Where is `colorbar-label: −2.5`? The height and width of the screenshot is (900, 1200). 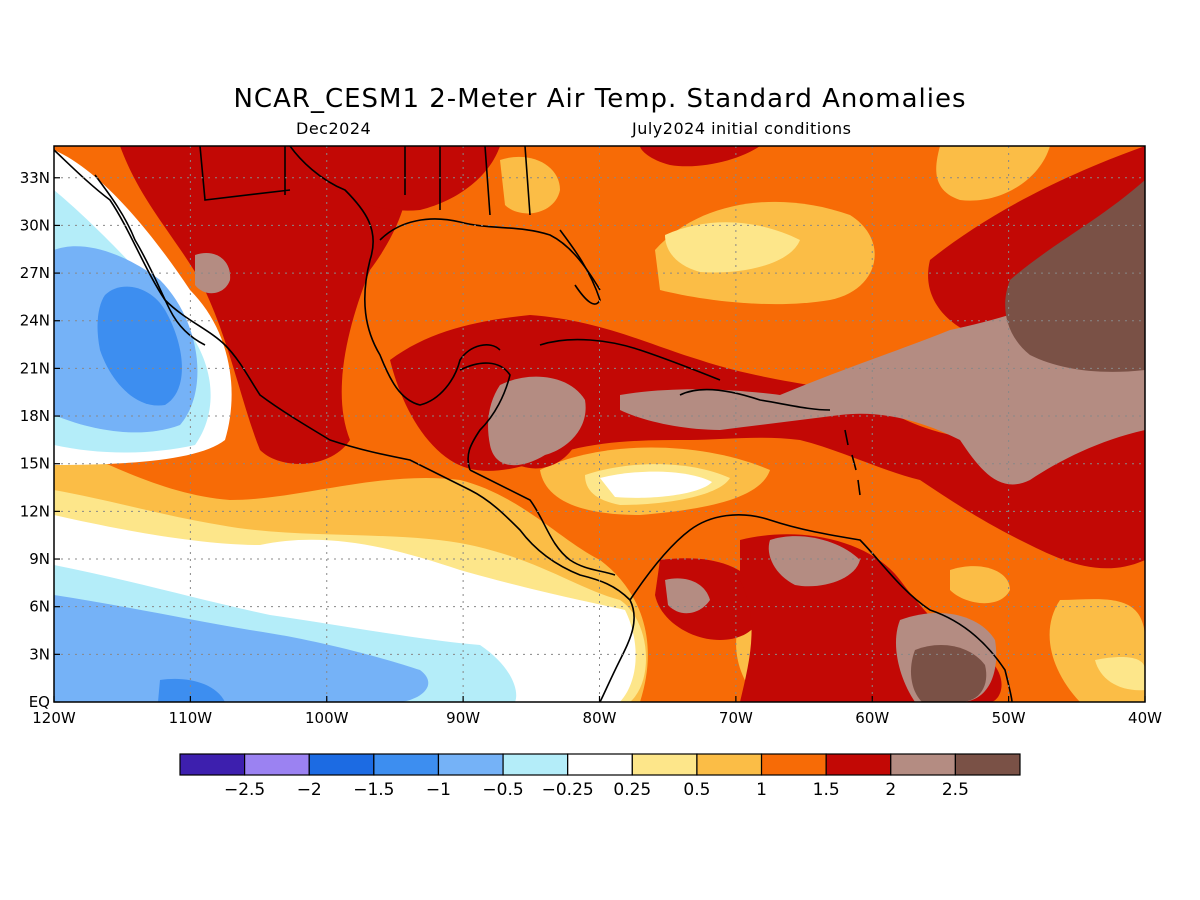 colorbar-label: −2.5 is located at coordinates (244, 790).